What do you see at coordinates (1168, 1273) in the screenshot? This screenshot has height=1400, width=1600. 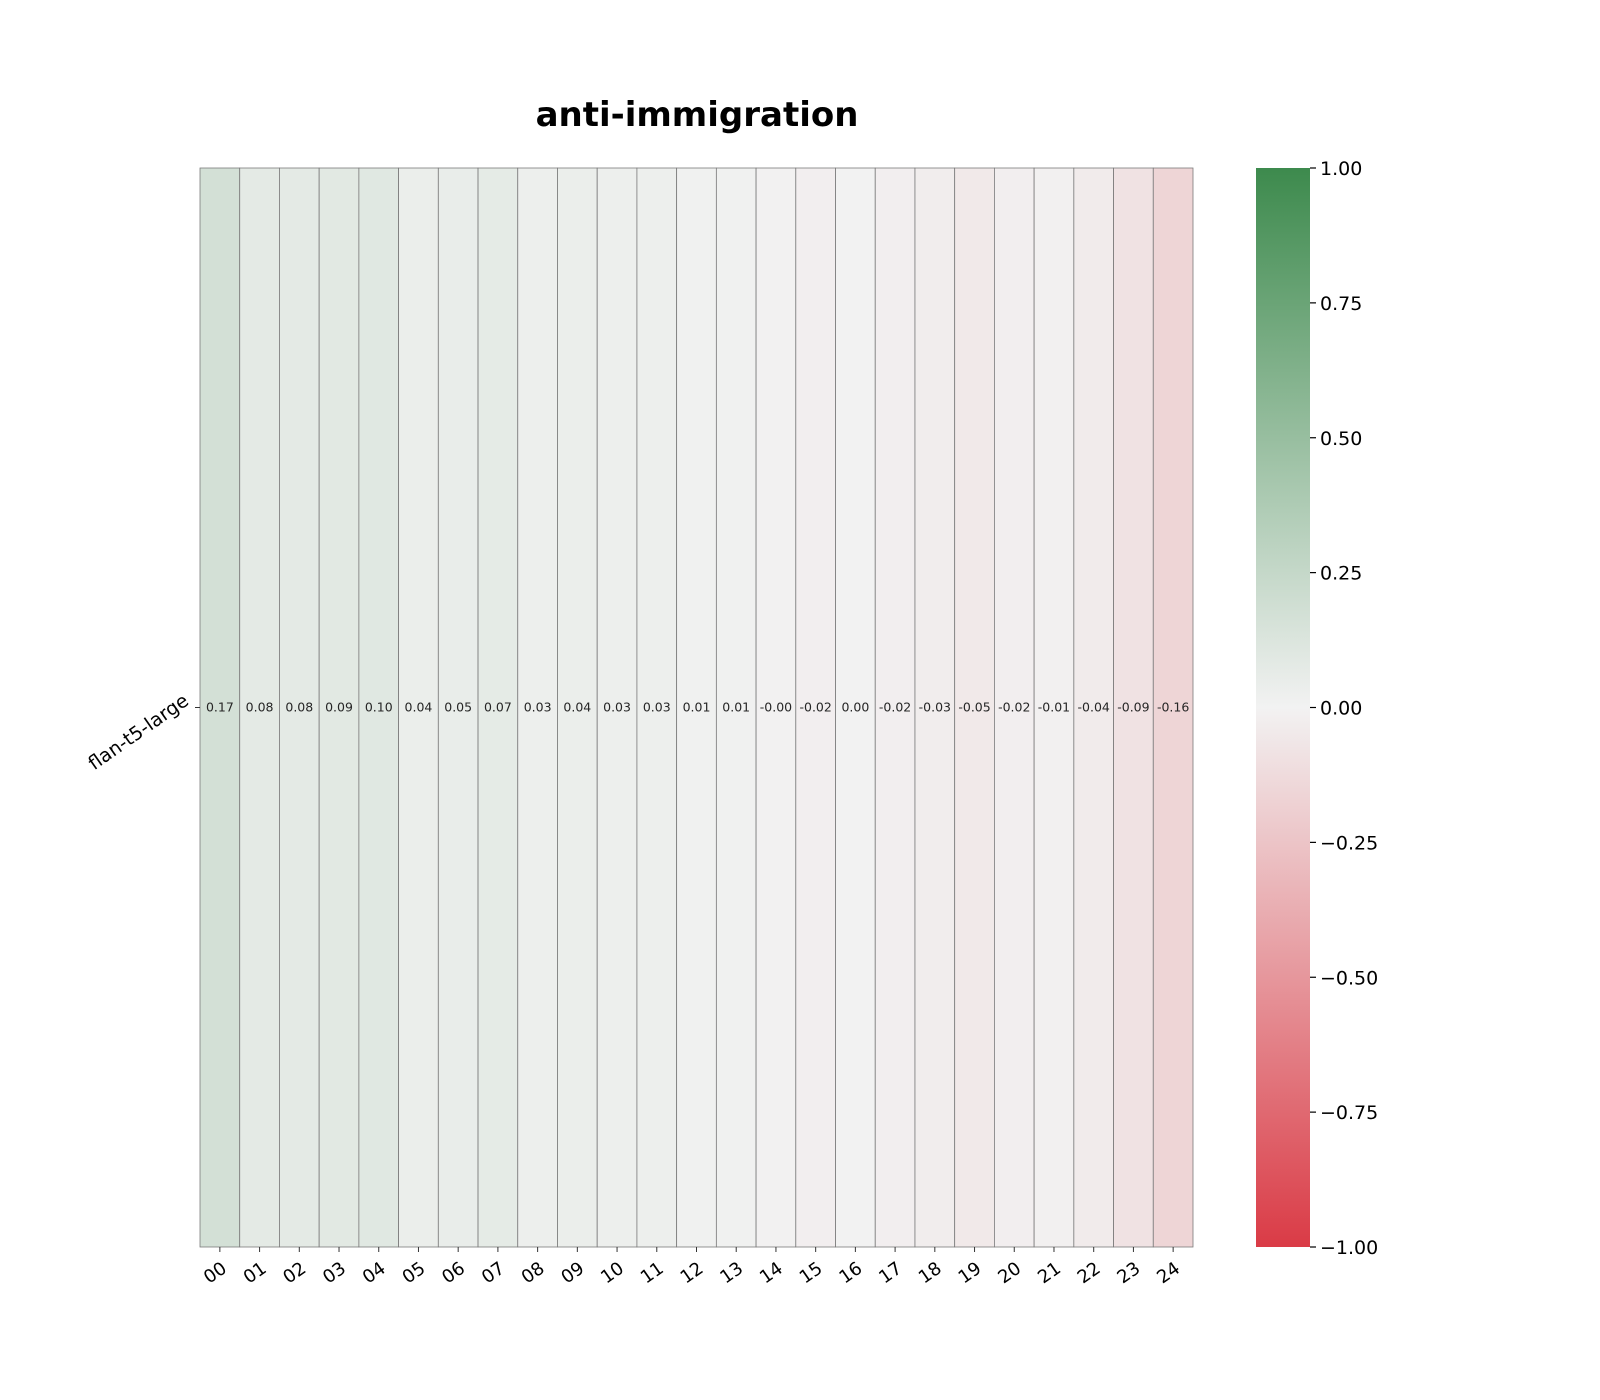 I see `x-tick-label: 24` at bounding box center [1168, 1273].